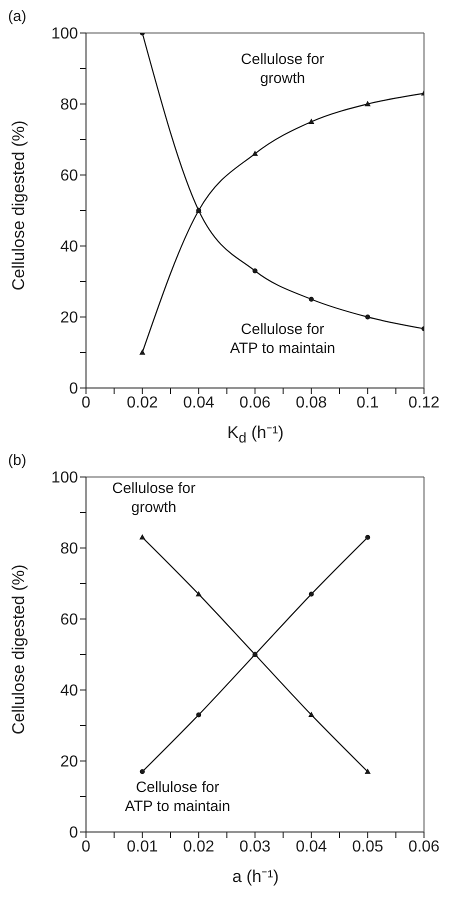 The width and height of the screenshot is (457, 897). Describe the element at coordinates (142, 847) in the screenshot. I see `x-tick-label: 0.01` at that location.